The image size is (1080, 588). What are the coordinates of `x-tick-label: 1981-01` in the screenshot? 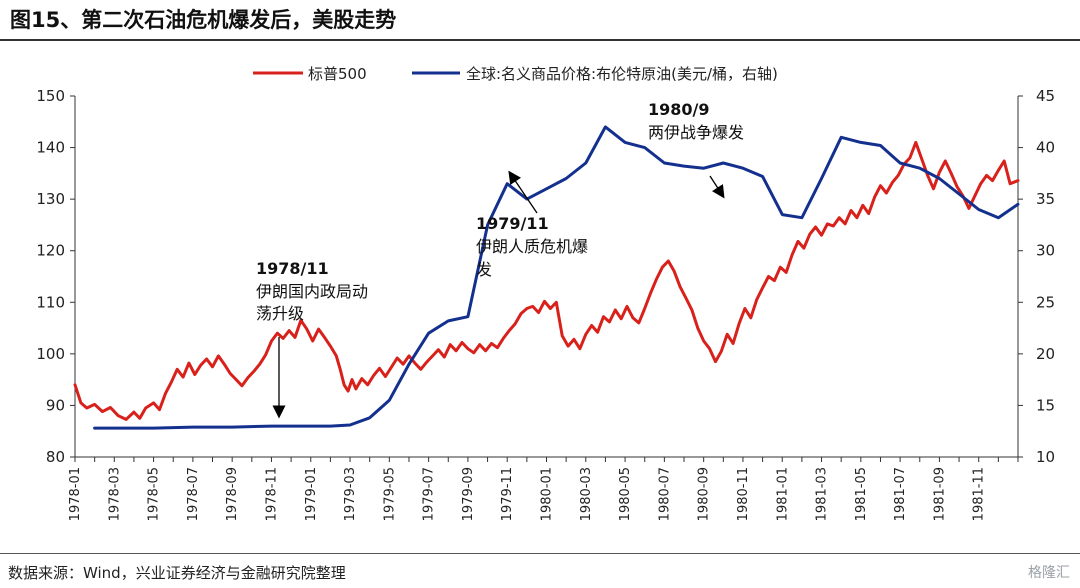 It's located at (782, 494).